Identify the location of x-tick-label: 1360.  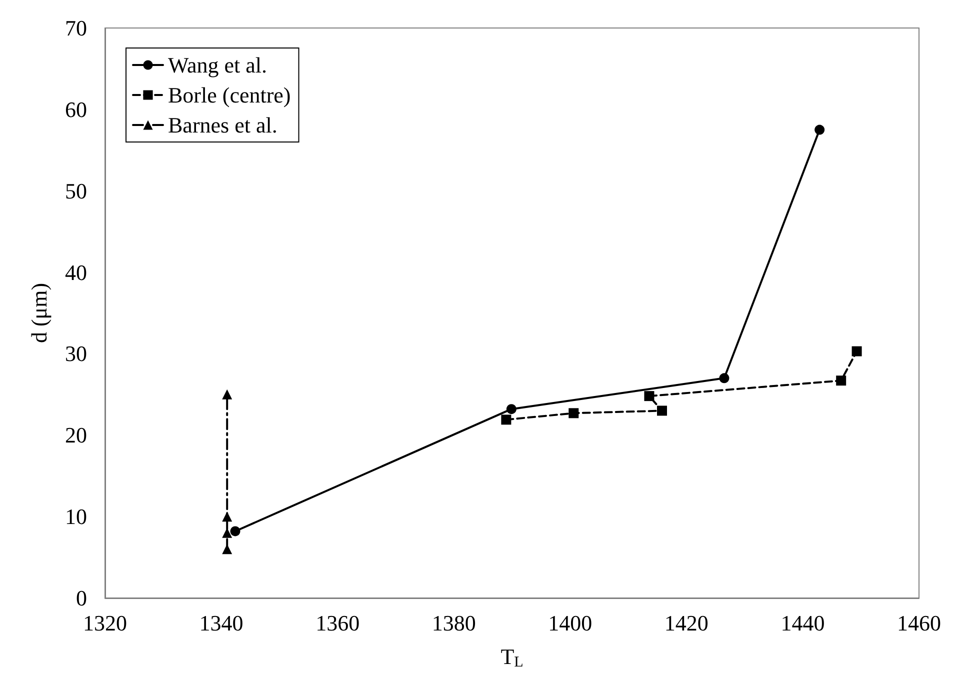
(338, 623).